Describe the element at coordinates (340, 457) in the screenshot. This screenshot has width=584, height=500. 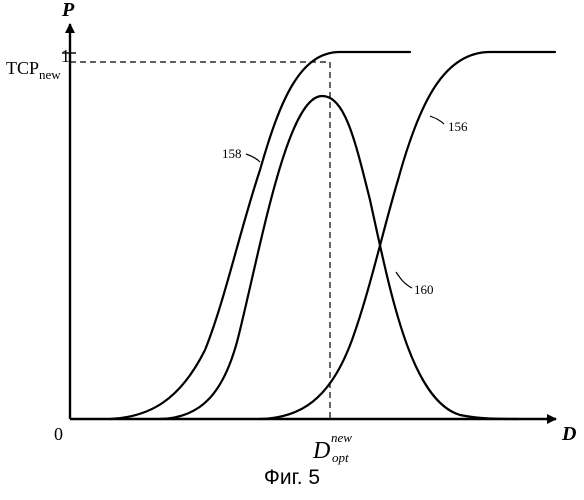
I see `dopt-sub-text: opt` at that location.